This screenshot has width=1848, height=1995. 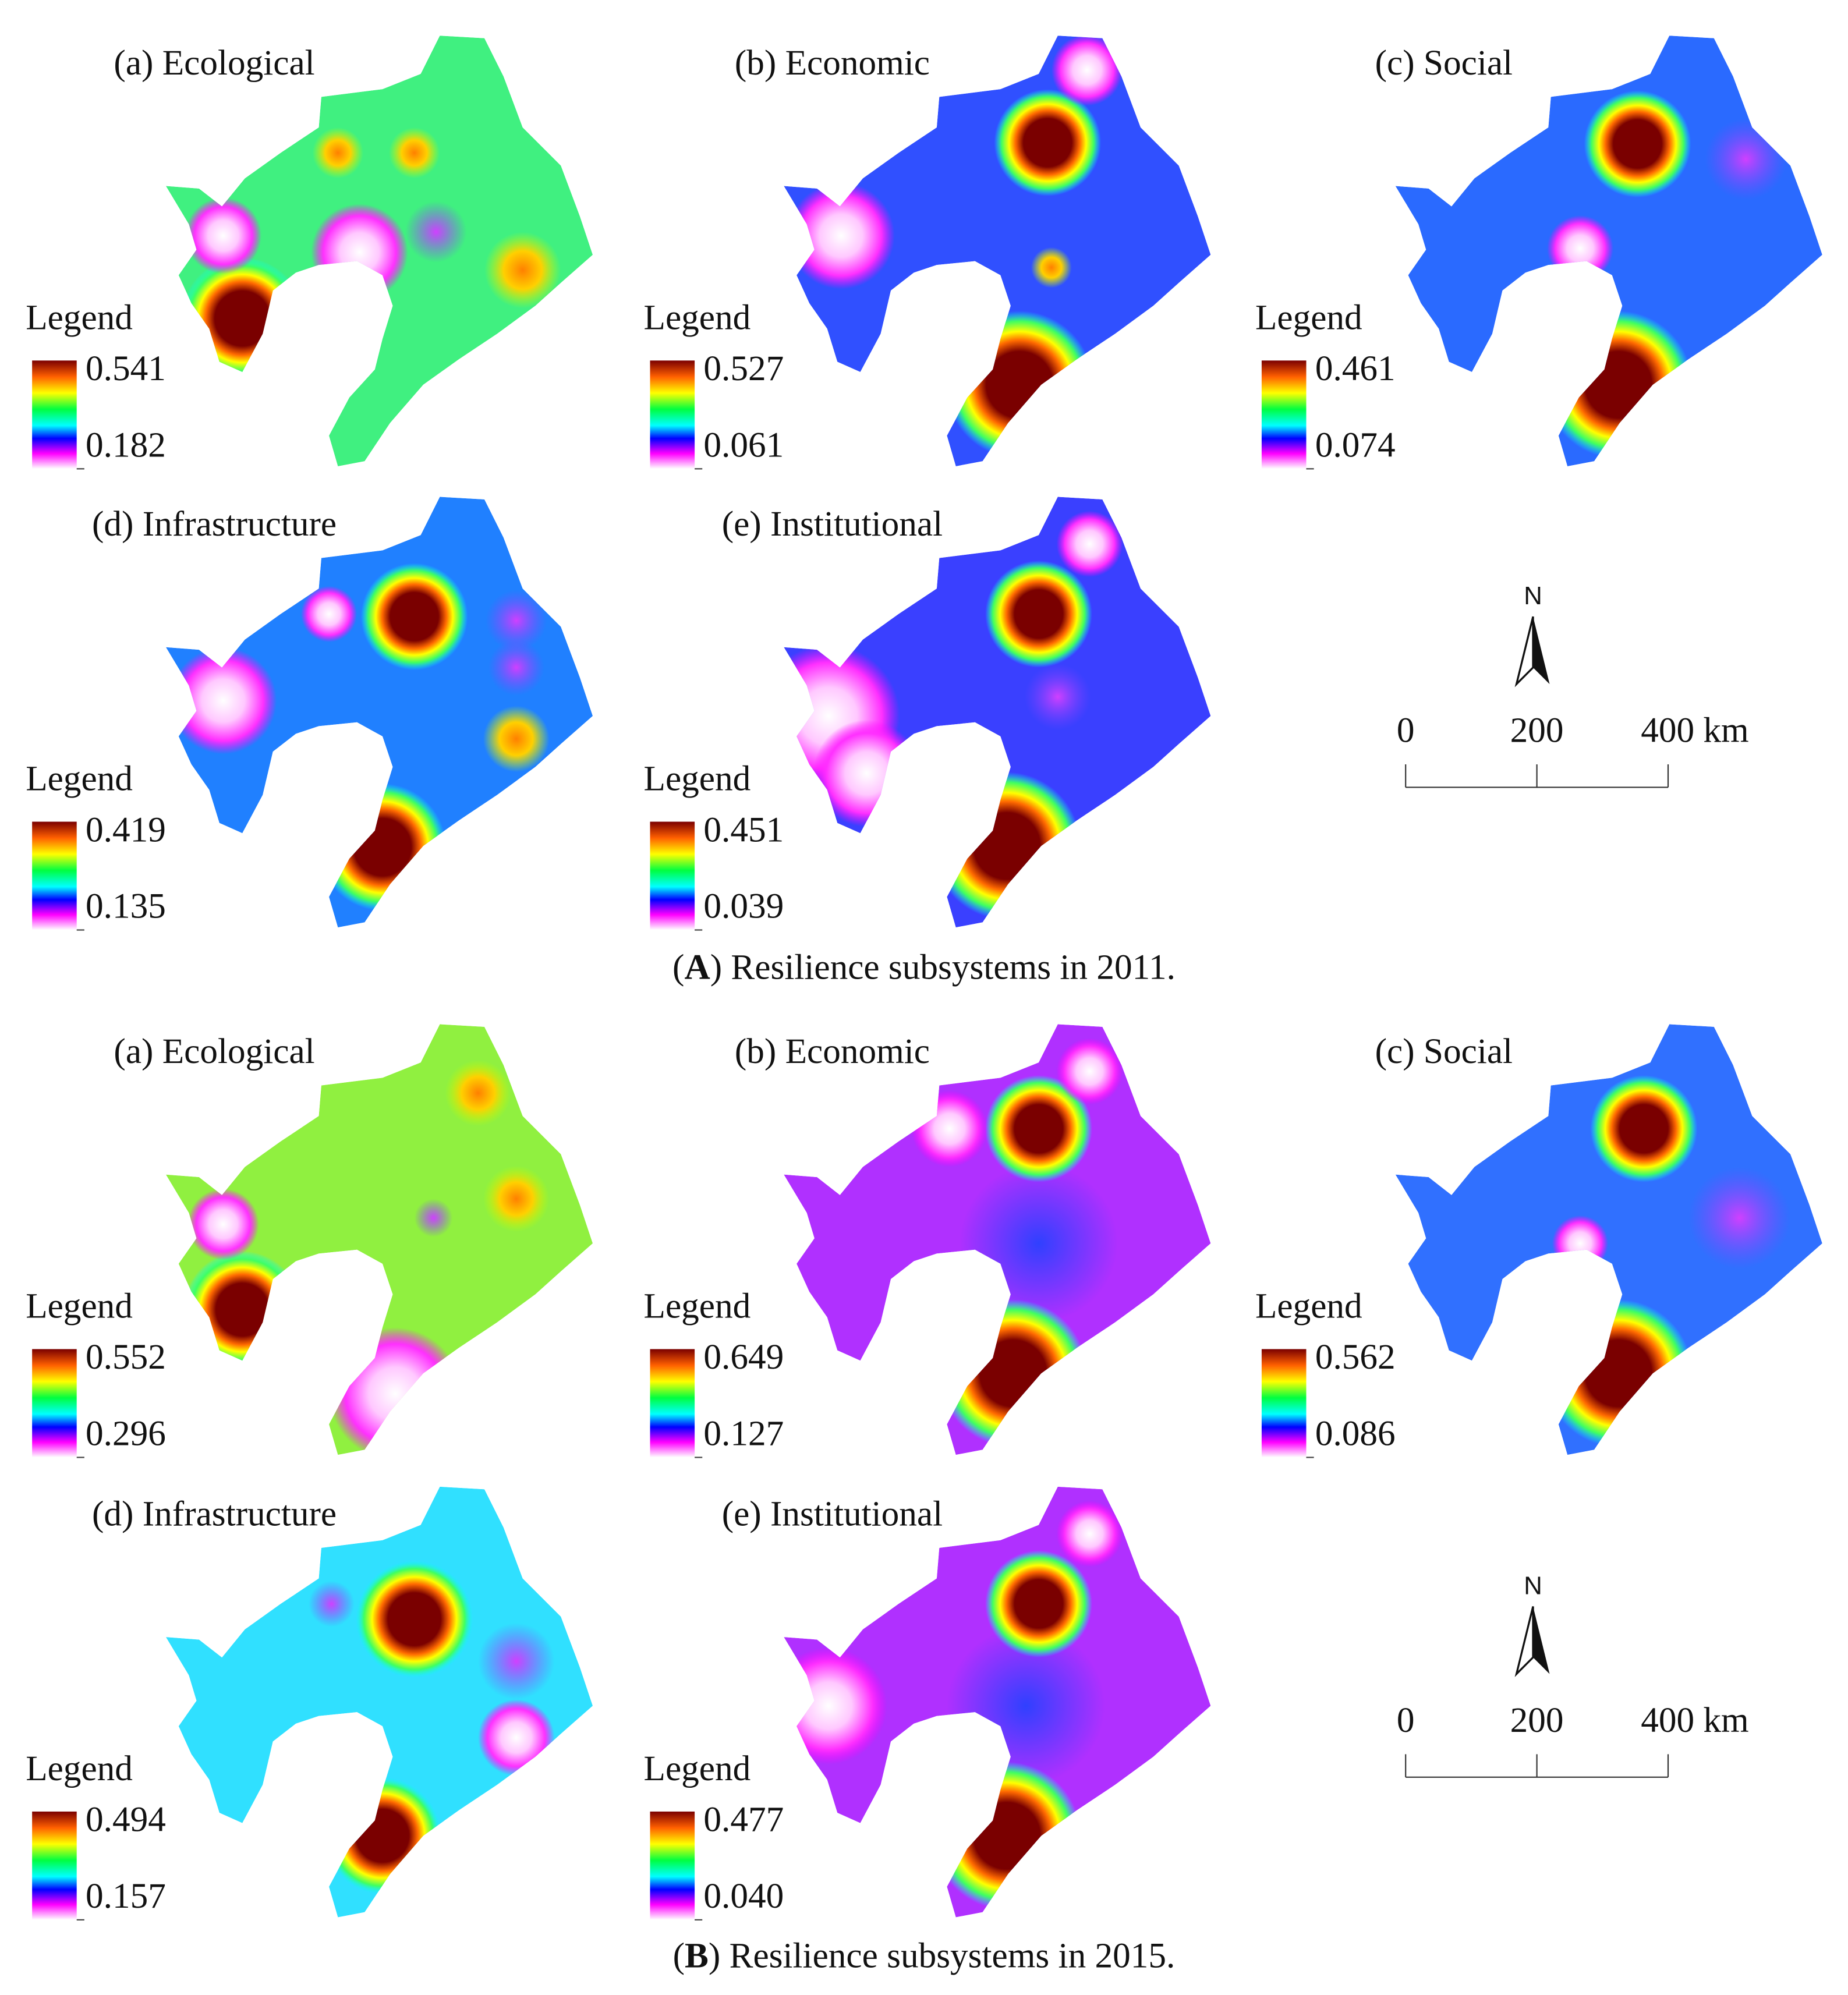 I want to click on panel: (d) Infrastructure Legend 0.494 0.157, so click(x=309, y=1703).